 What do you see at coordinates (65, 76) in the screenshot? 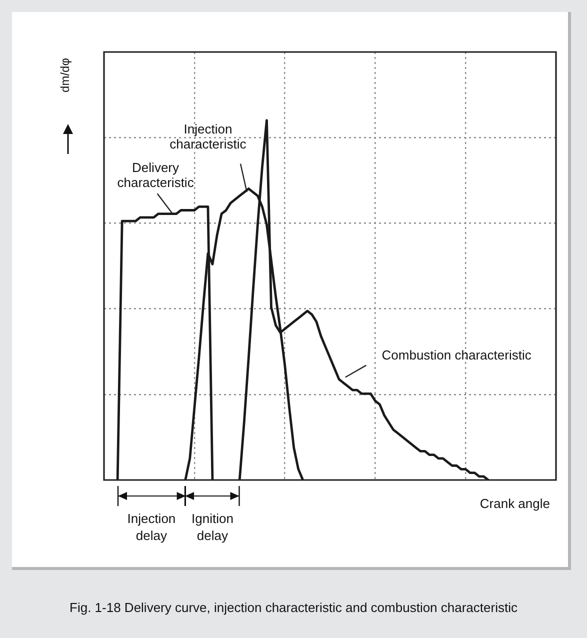
I see `y-axis-title: dm/dφ` at bounding box center [65, 76].